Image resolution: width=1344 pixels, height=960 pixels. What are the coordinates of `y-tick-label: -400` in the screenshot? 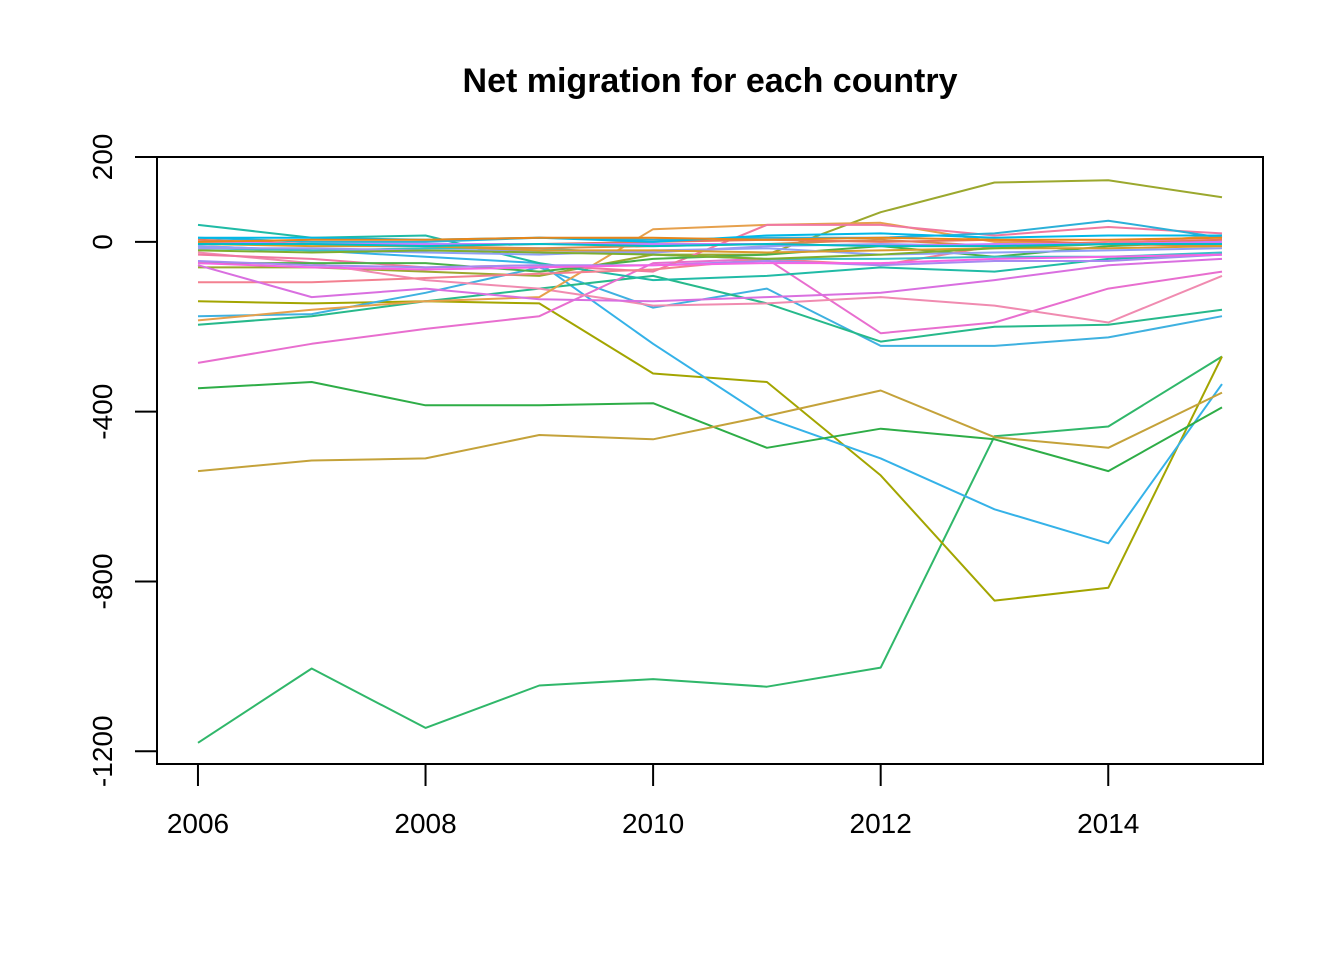 It's located at (102, 412).